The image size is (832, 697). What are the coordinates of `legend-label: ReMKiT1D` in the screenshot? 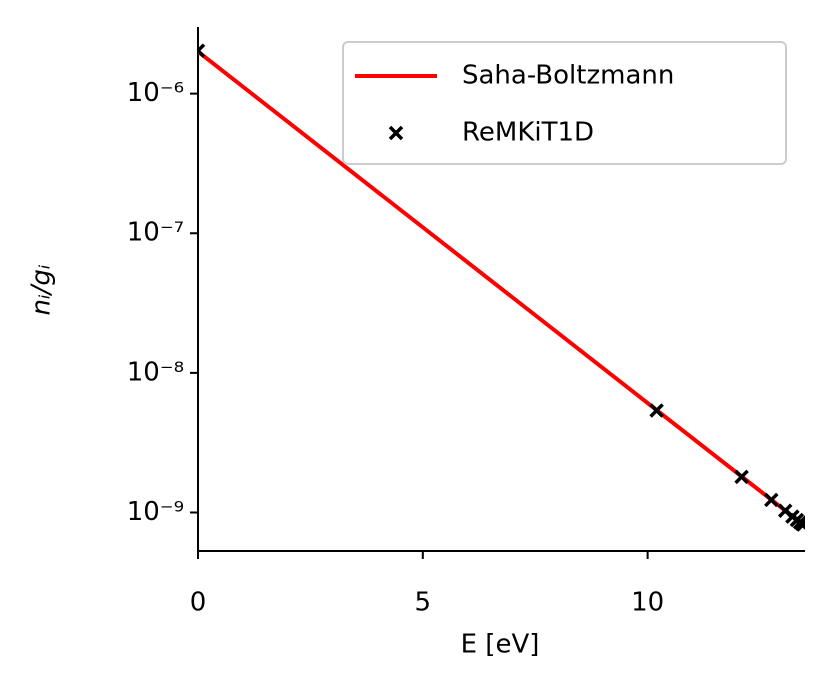 It's located at (528, 133).